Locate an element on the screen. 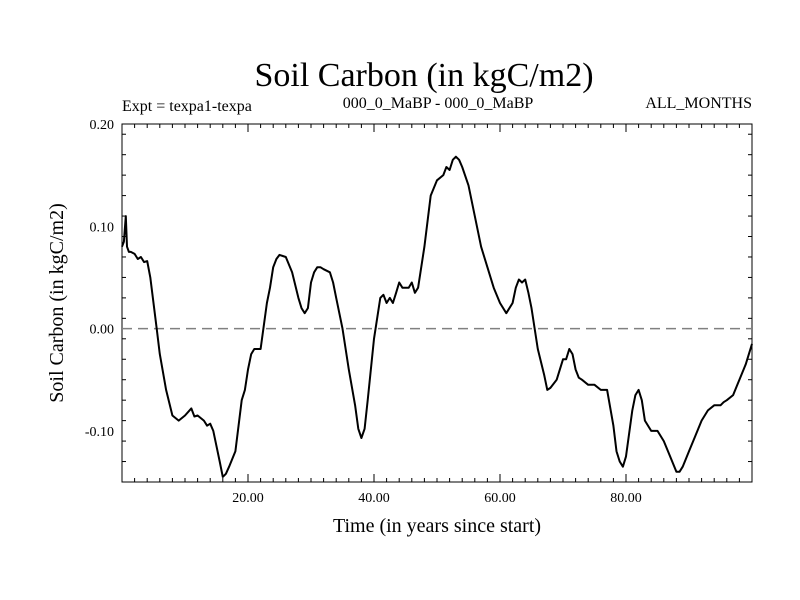 This screenshot has height=600, width=800. experiment-label: Expt = texpa1-texpa is located at coordinates (187, 106).